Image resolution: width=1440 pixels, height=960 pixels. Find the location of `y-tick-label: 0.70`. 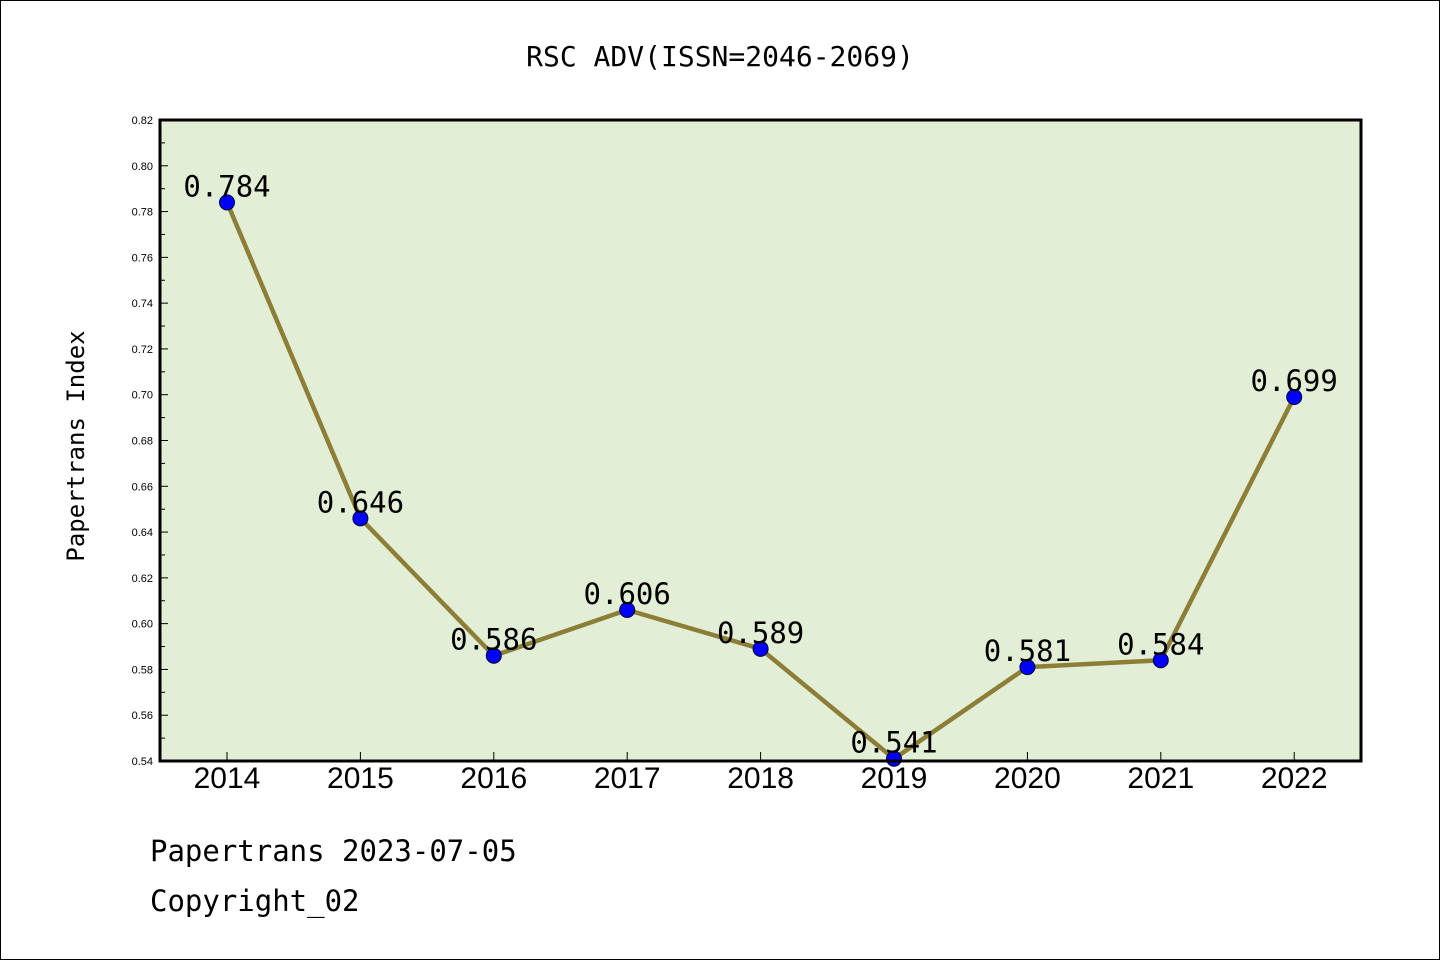

y-tick-label: 0.70 is located at coordinates (142, 396).